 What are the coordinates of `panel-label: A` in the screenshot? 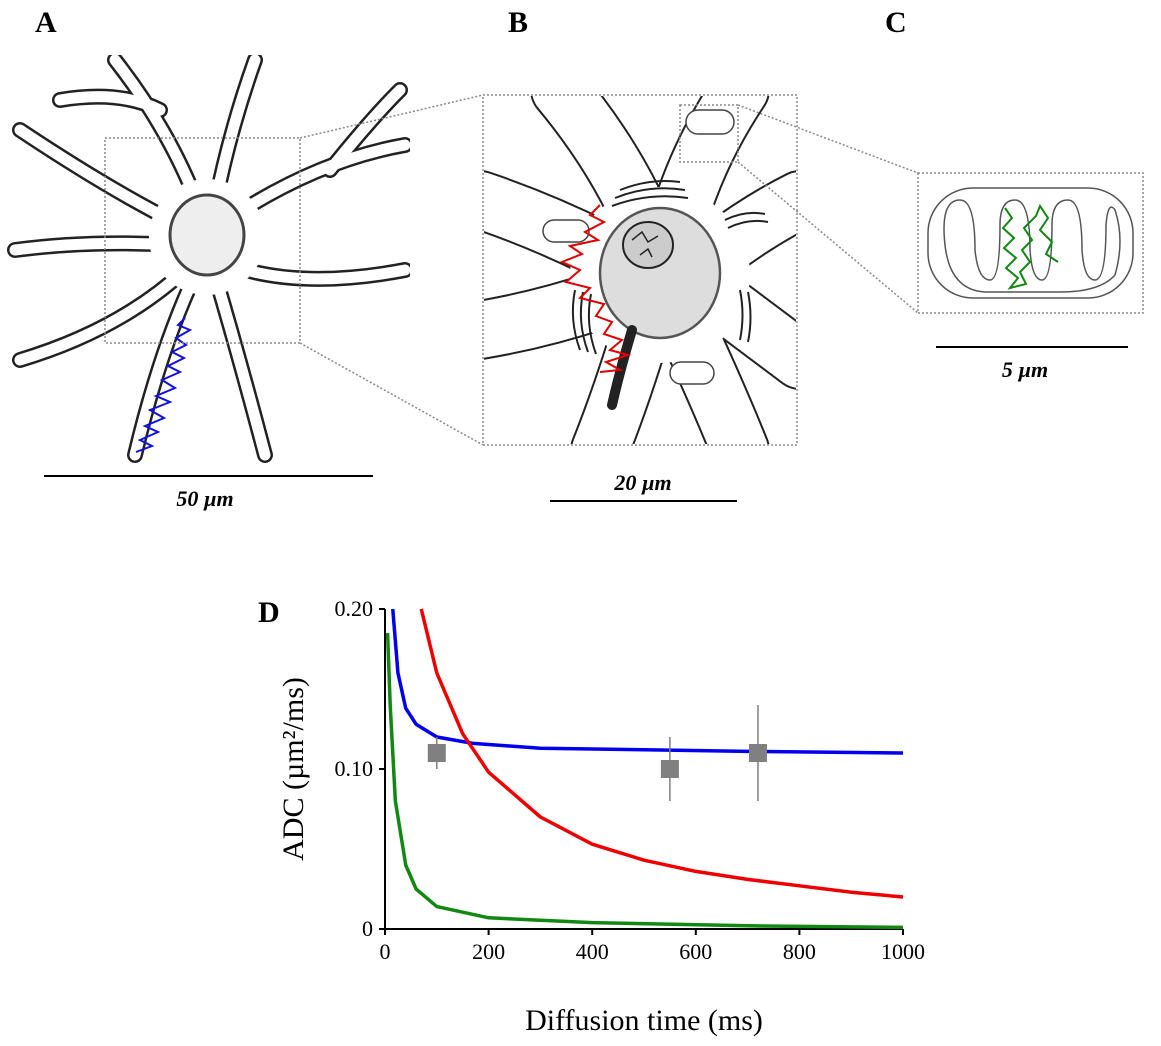 It's located at (46, 22).